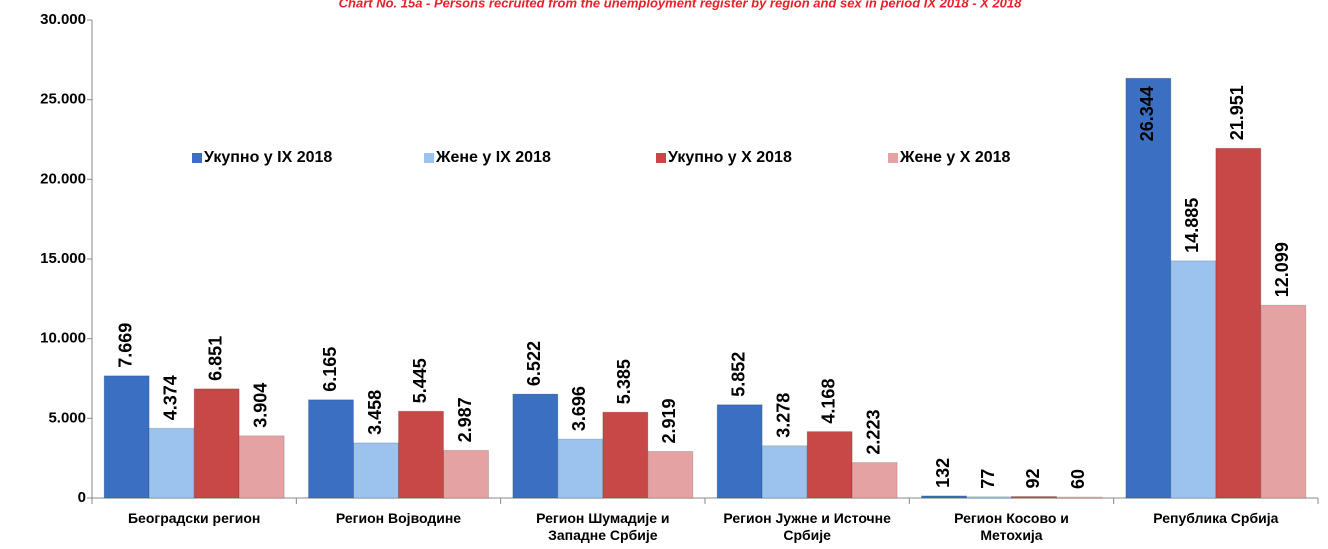 The image size is (1328, 549). What do you see at coordinates (1147, 113) in the screenshot?
I see `value-label: 26.344` at bounding box center [1147, 113].